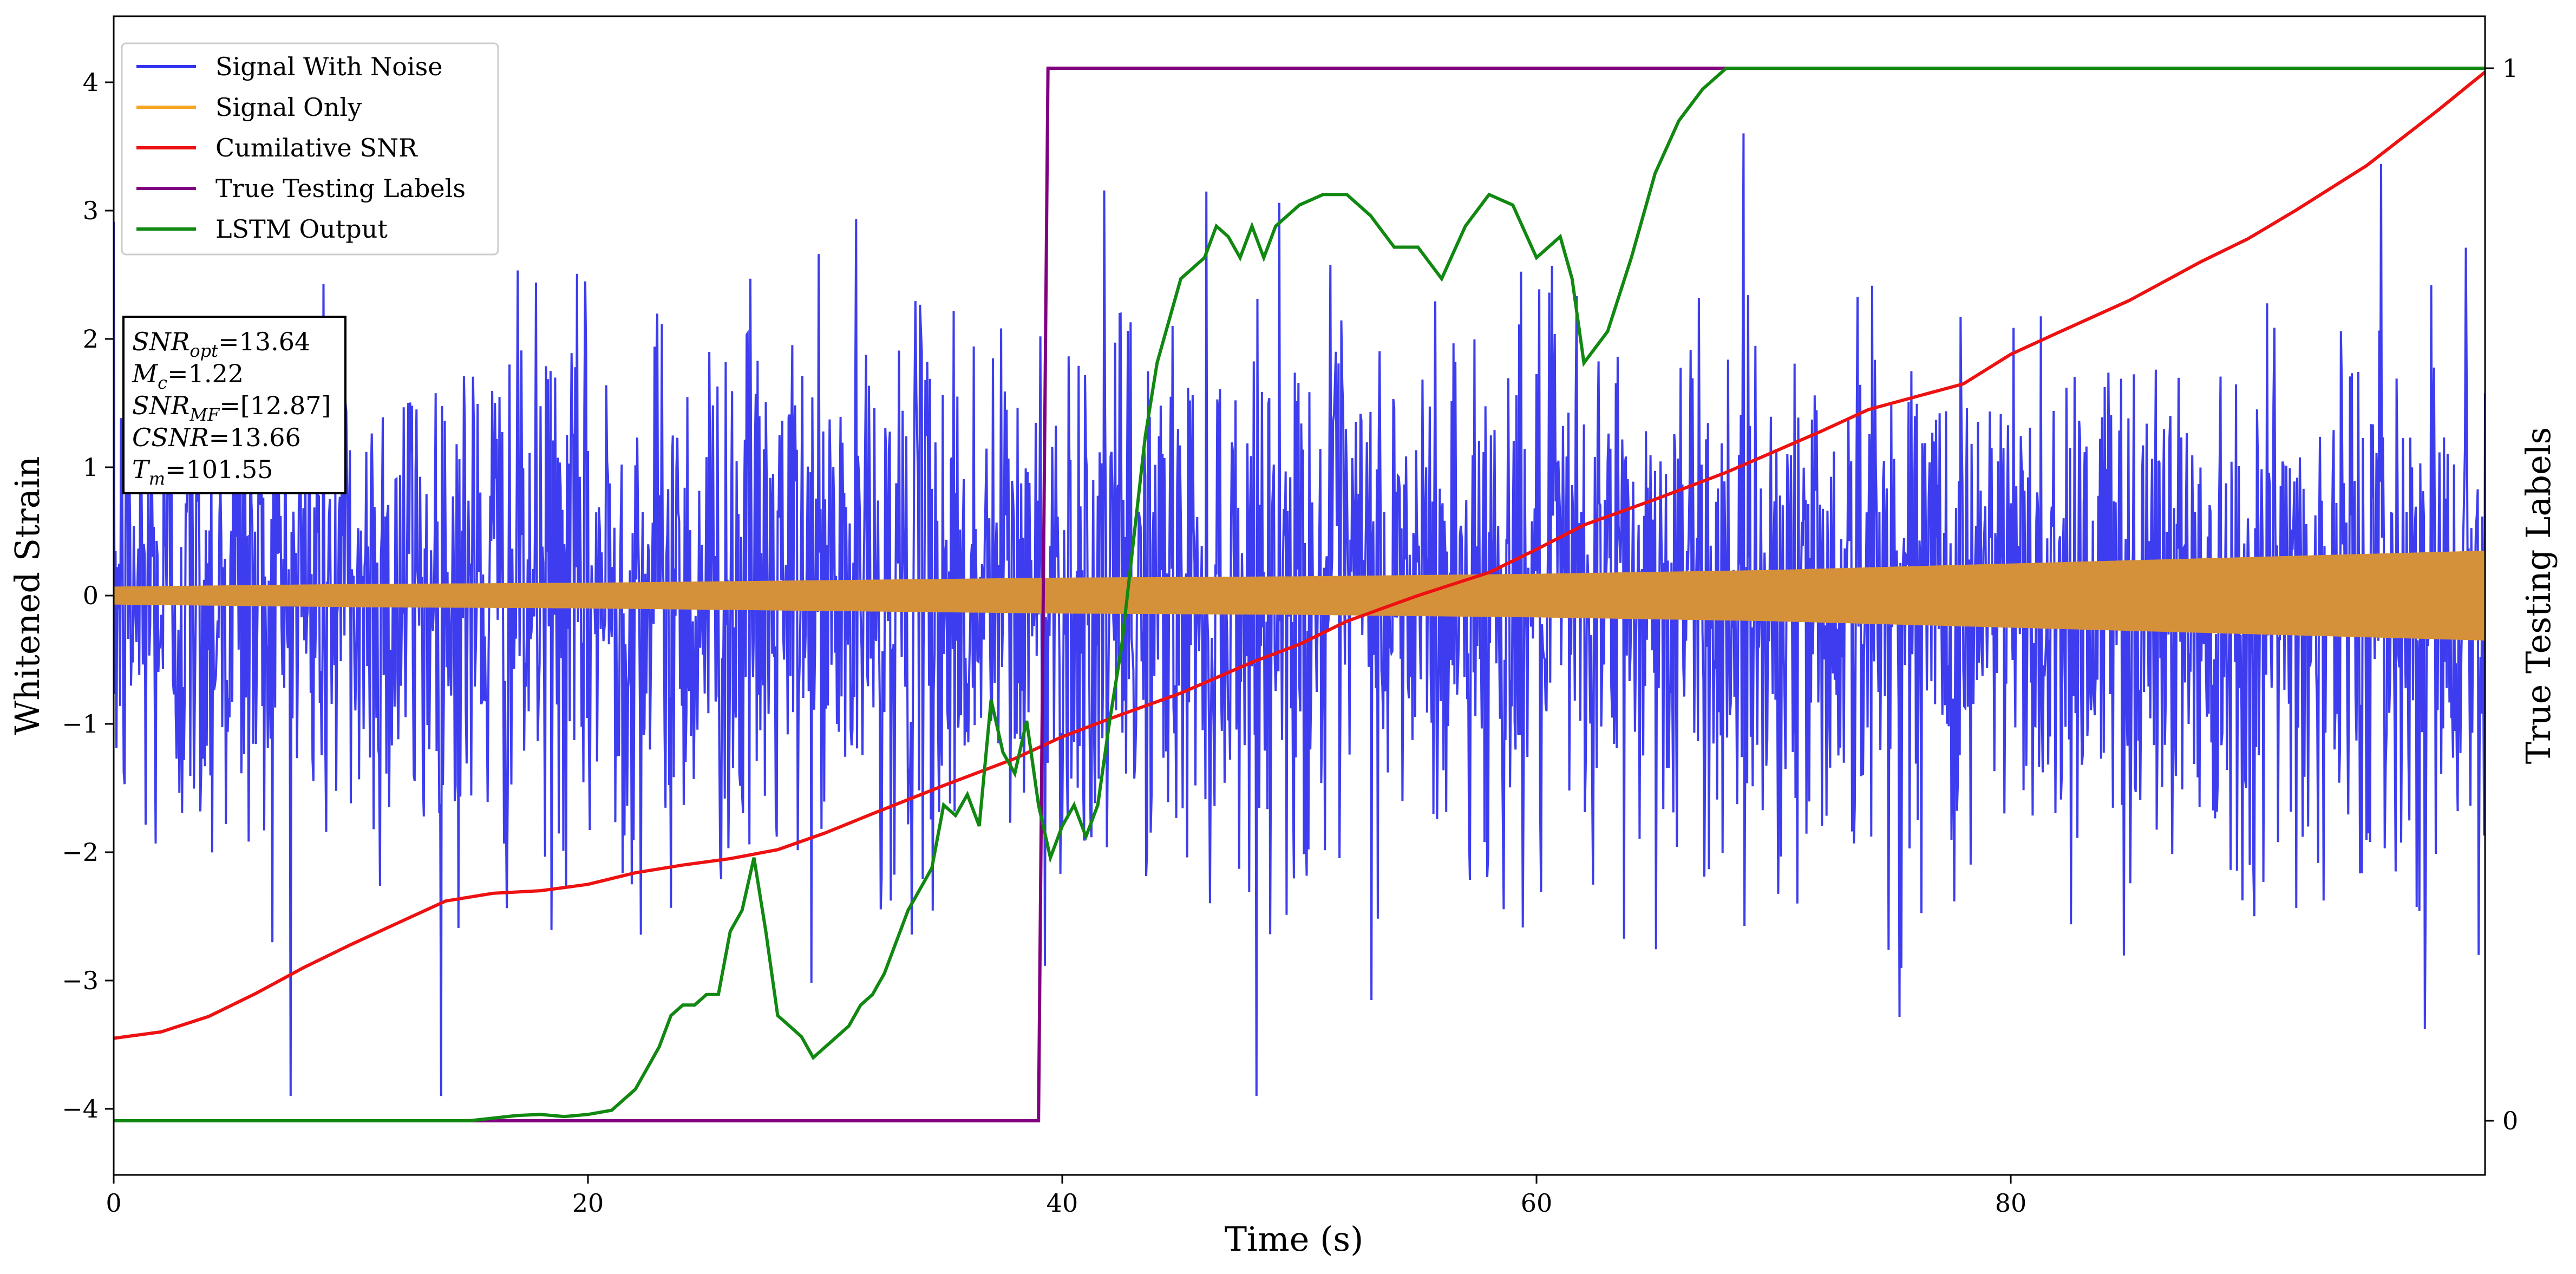 The image size is (2576, 1274). Describe the element at coordinates (80, 852) in the screenshot. I see `y-tick-label: −2` at that location.